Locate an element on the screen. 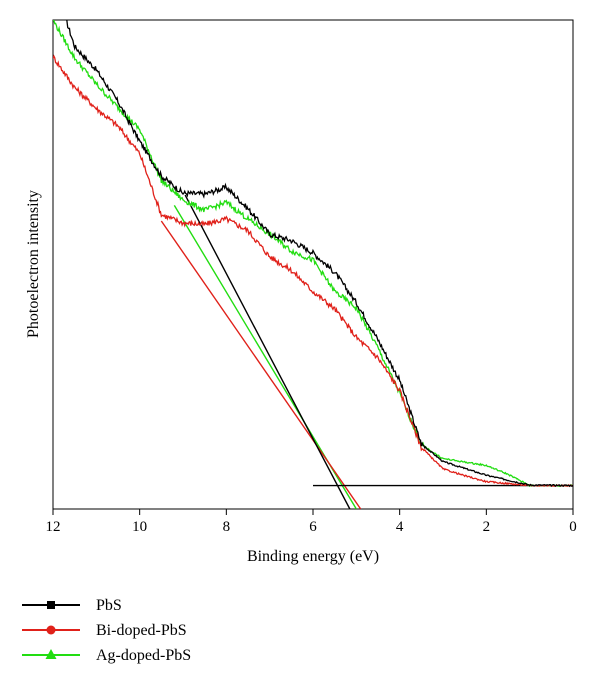 This screenshot has height=691, width=600. legend: PbS Bi-doped-PbS Ag-doped-PbS is located at coordinates (106, 630).